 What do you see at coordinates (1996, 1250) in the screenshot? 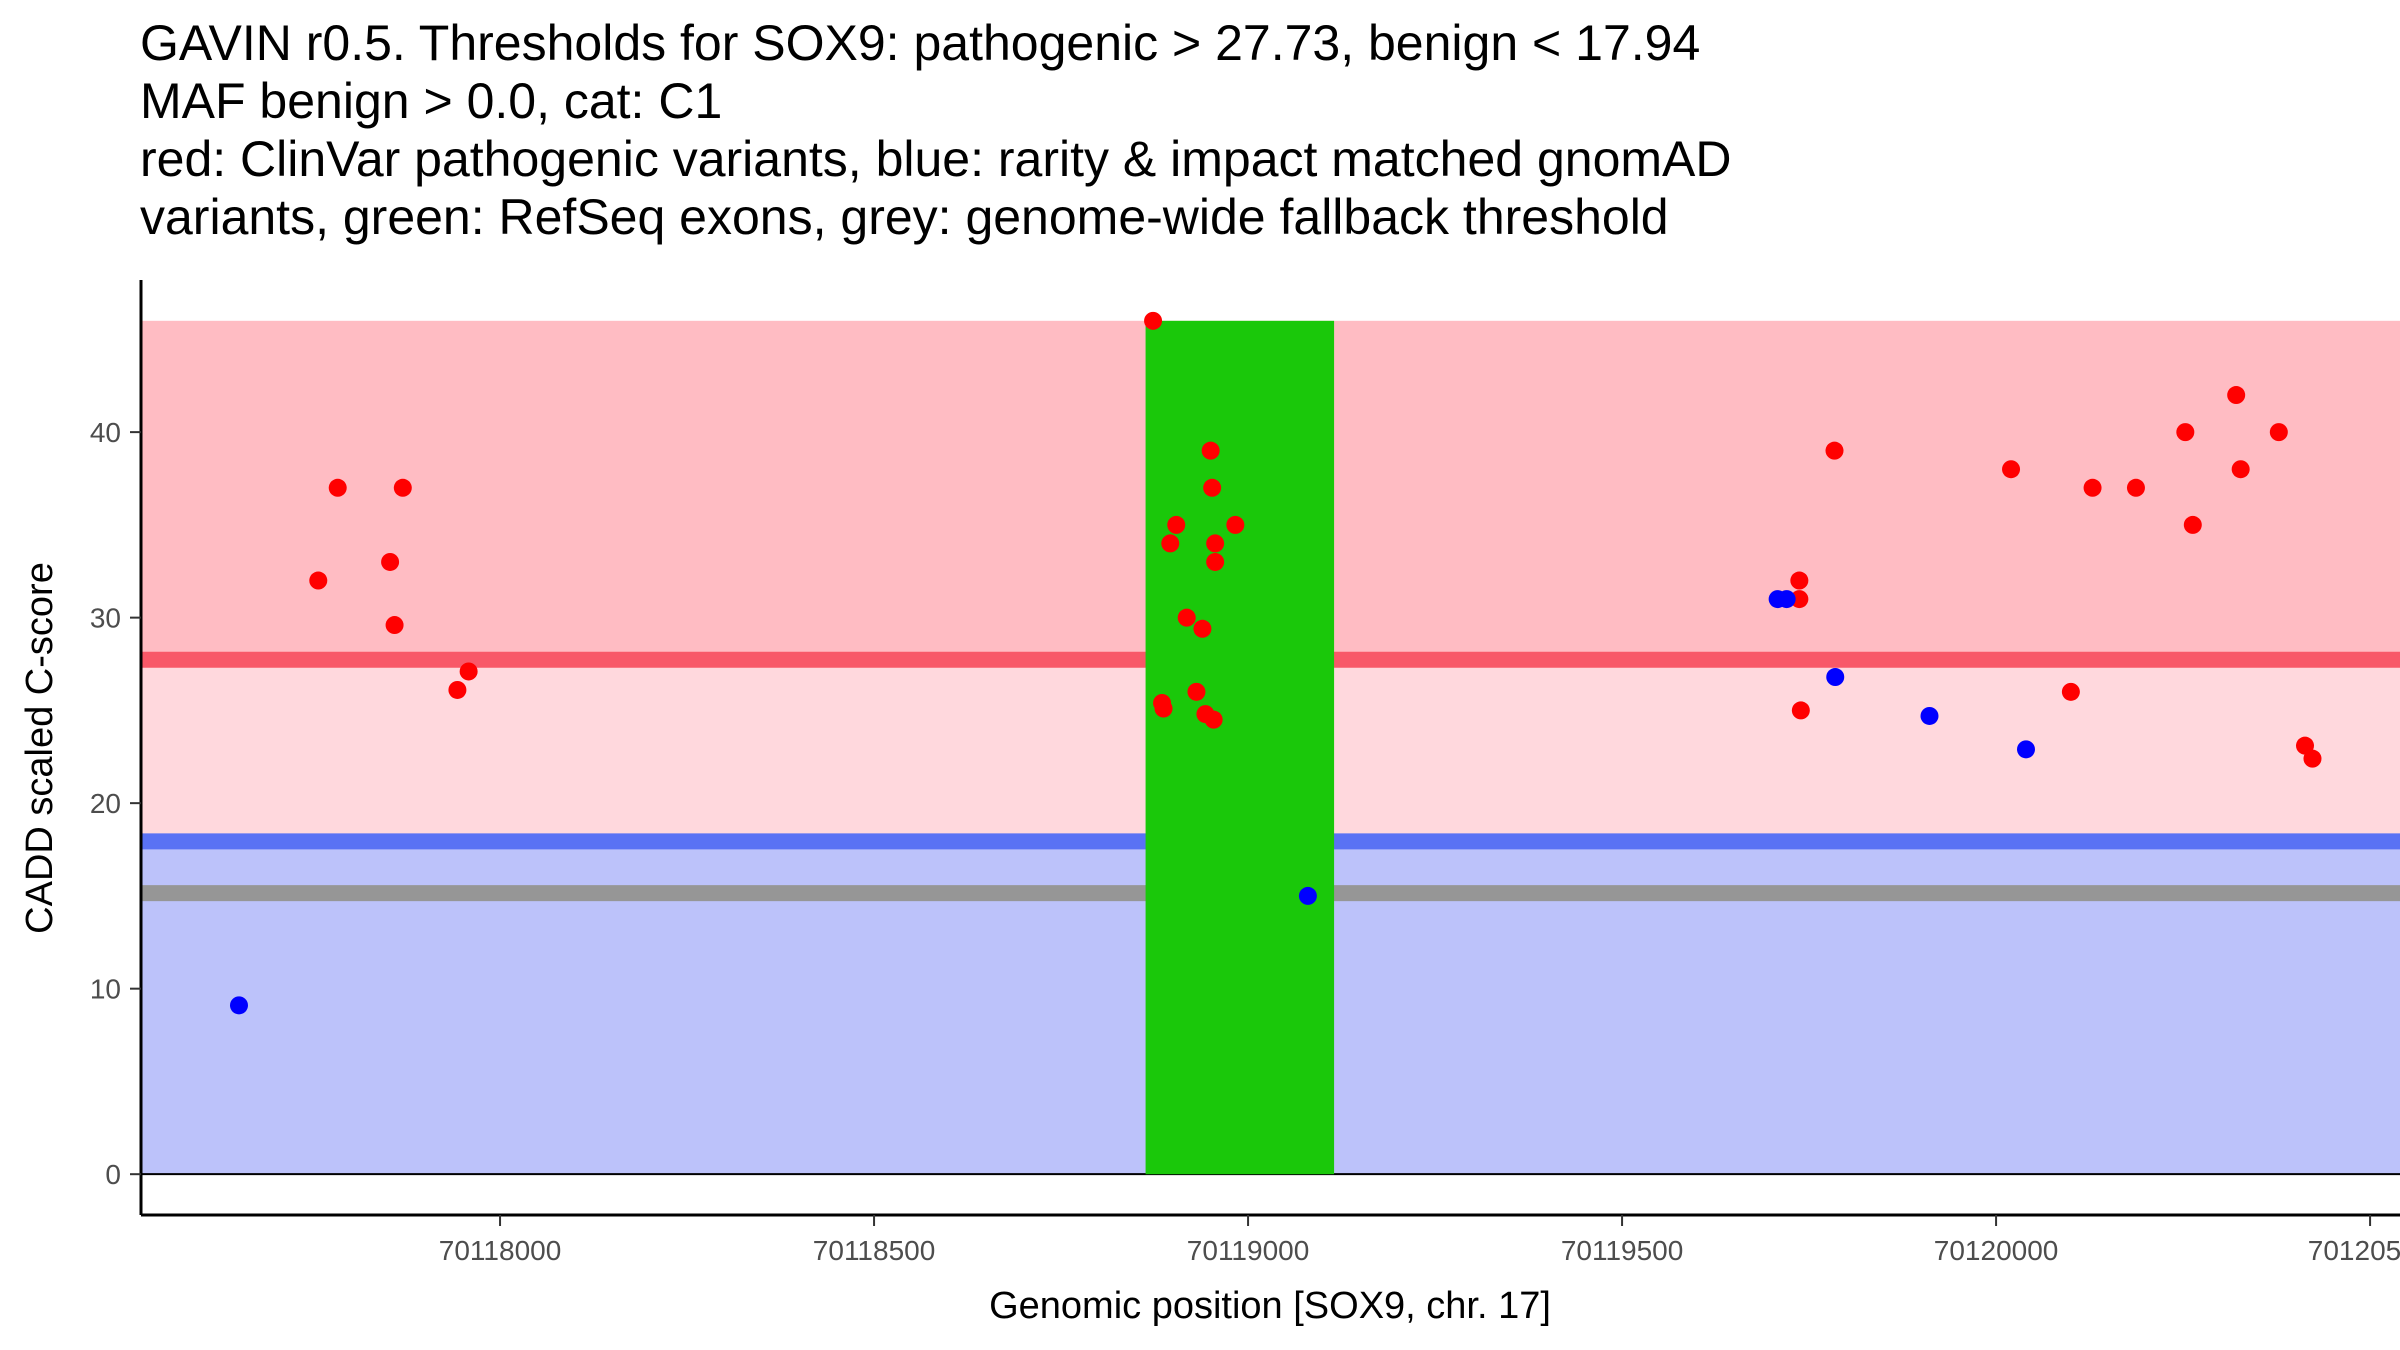
I see `x-tick-label: 70120000` at bounding box center [1996, 1250].